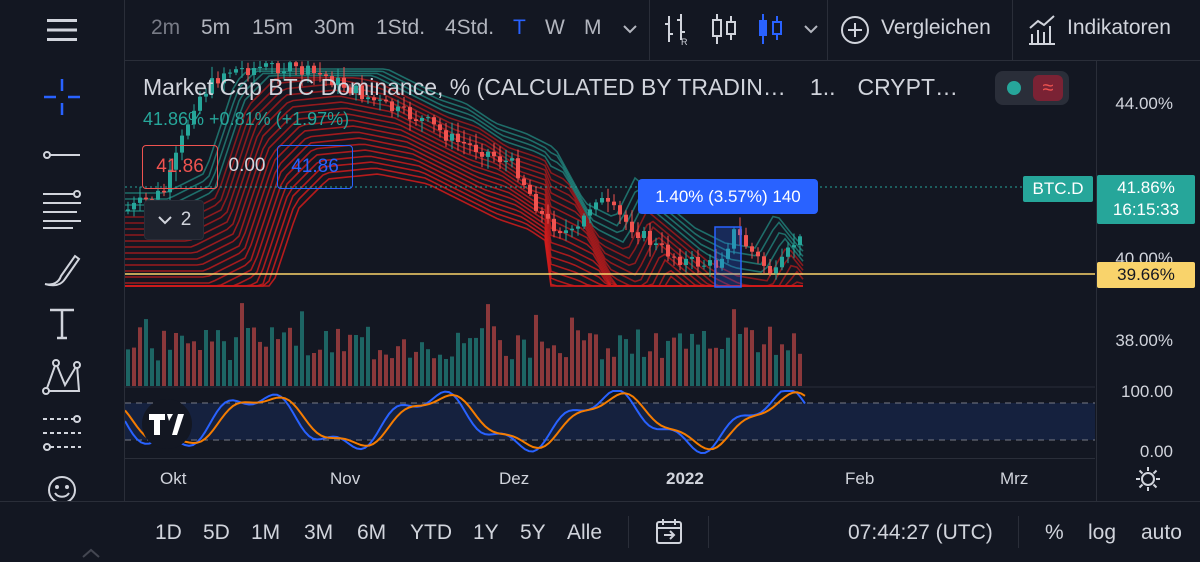 Image resolution: width=1200 pixels, height=562 pixels. I want to click on fib-retracement-icon, so click(62, 209).